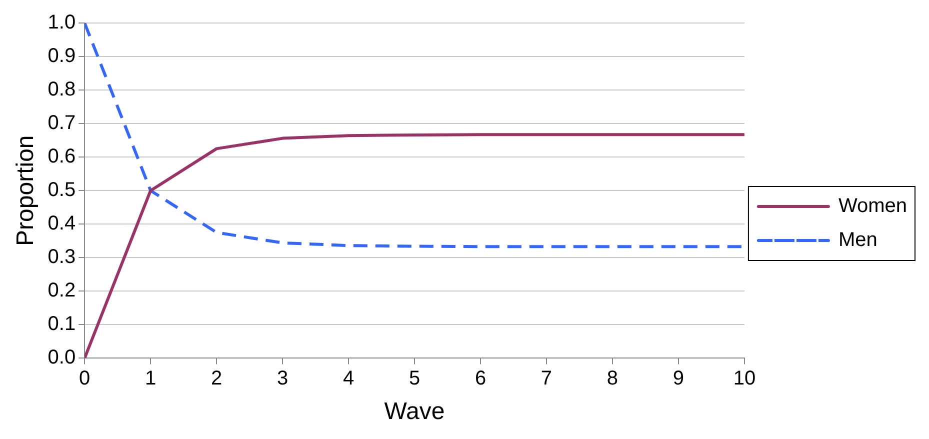  What do you see at coordinates (282, 379) in the screenshot?
I see `x-tick-label: 3` at bounding box center [282, 379].